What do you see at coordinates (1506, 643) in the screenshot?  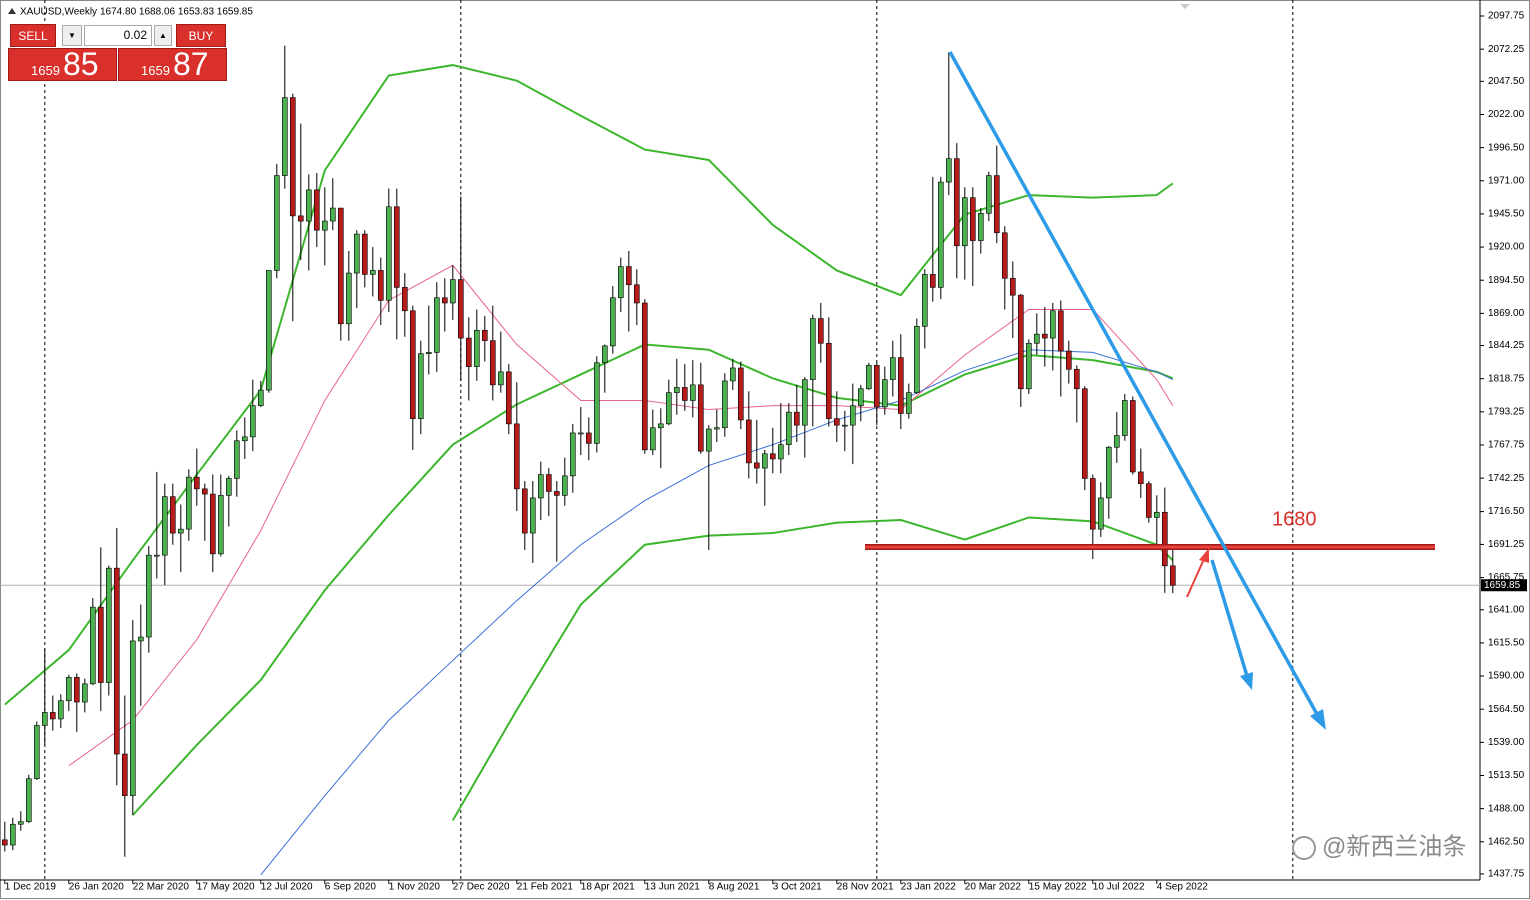 I see `y-tick-label: 1615.50` at bounding box center [1506, 643].